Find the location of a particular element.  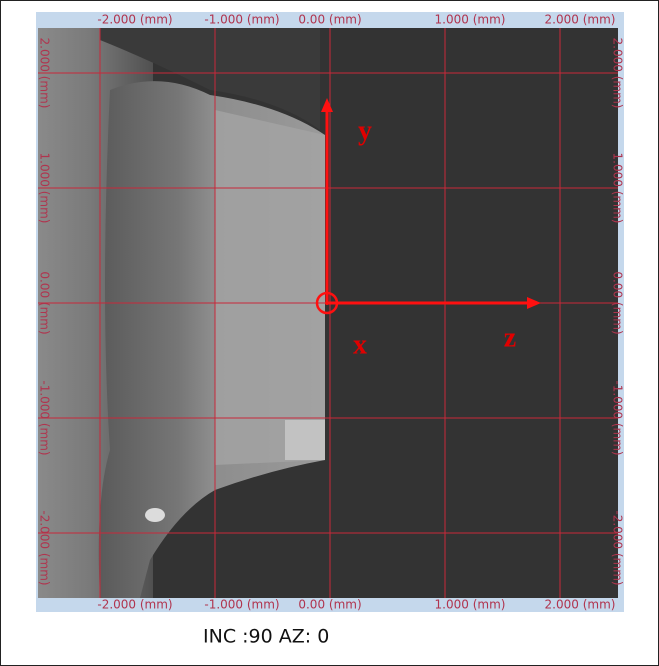

left-label: 1.000 (mm) is located at coordinates (45, 188).